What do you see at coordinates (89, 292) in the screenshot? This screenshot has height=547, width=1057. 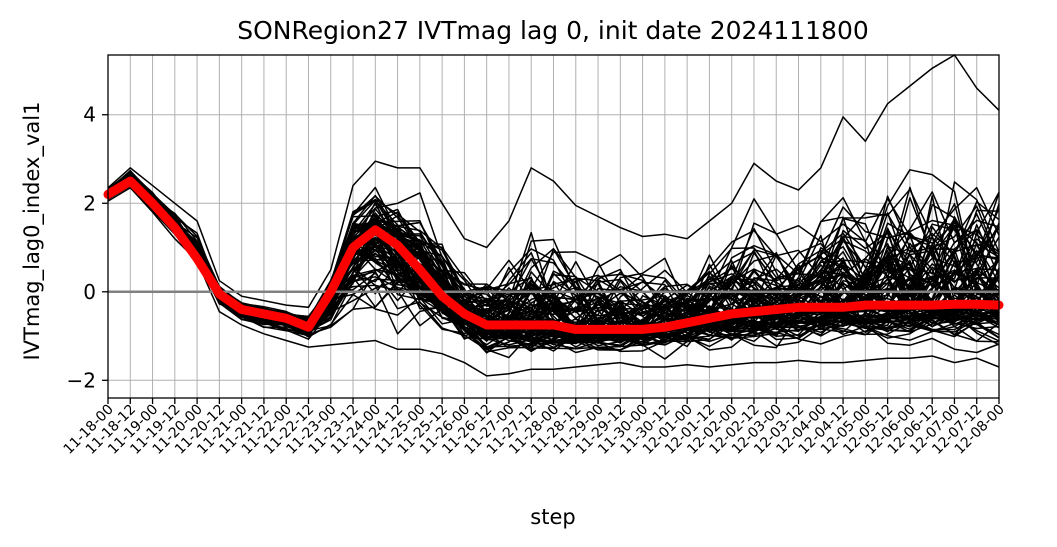 I see `y-tick-label: 0` at bounding box center [89, 292].